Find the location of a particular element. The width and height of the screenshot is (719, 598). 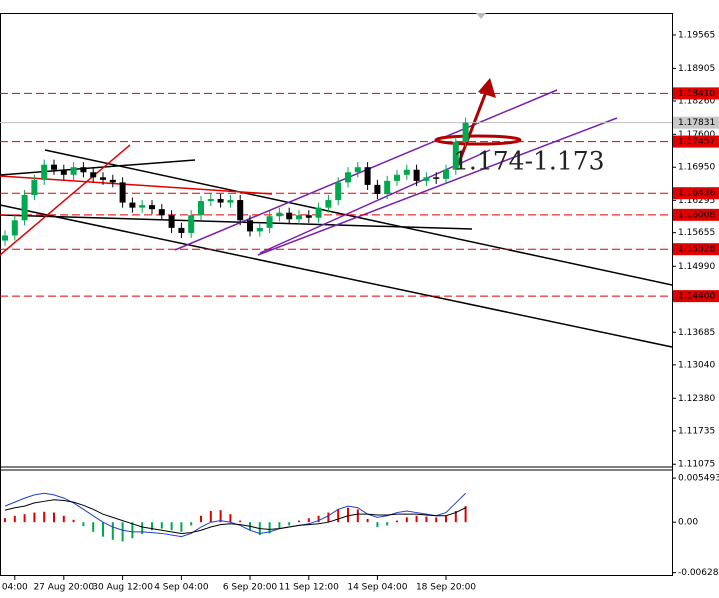

y-tick-label: 1.18905 is located at coordinates (696, 69).